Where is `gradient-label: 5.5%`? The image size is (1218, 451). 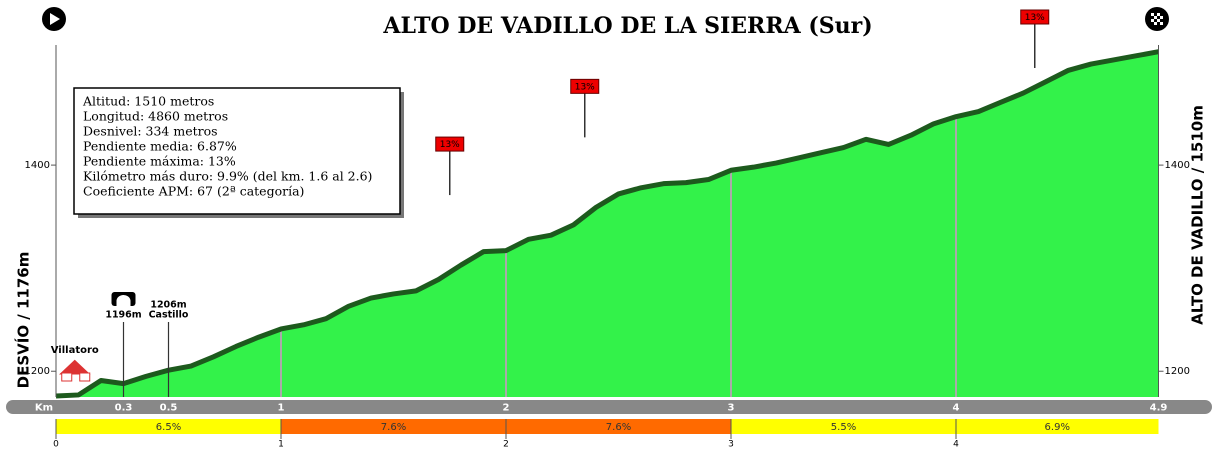 gradient-label: 5.5% is located at coordinates (843, 427).